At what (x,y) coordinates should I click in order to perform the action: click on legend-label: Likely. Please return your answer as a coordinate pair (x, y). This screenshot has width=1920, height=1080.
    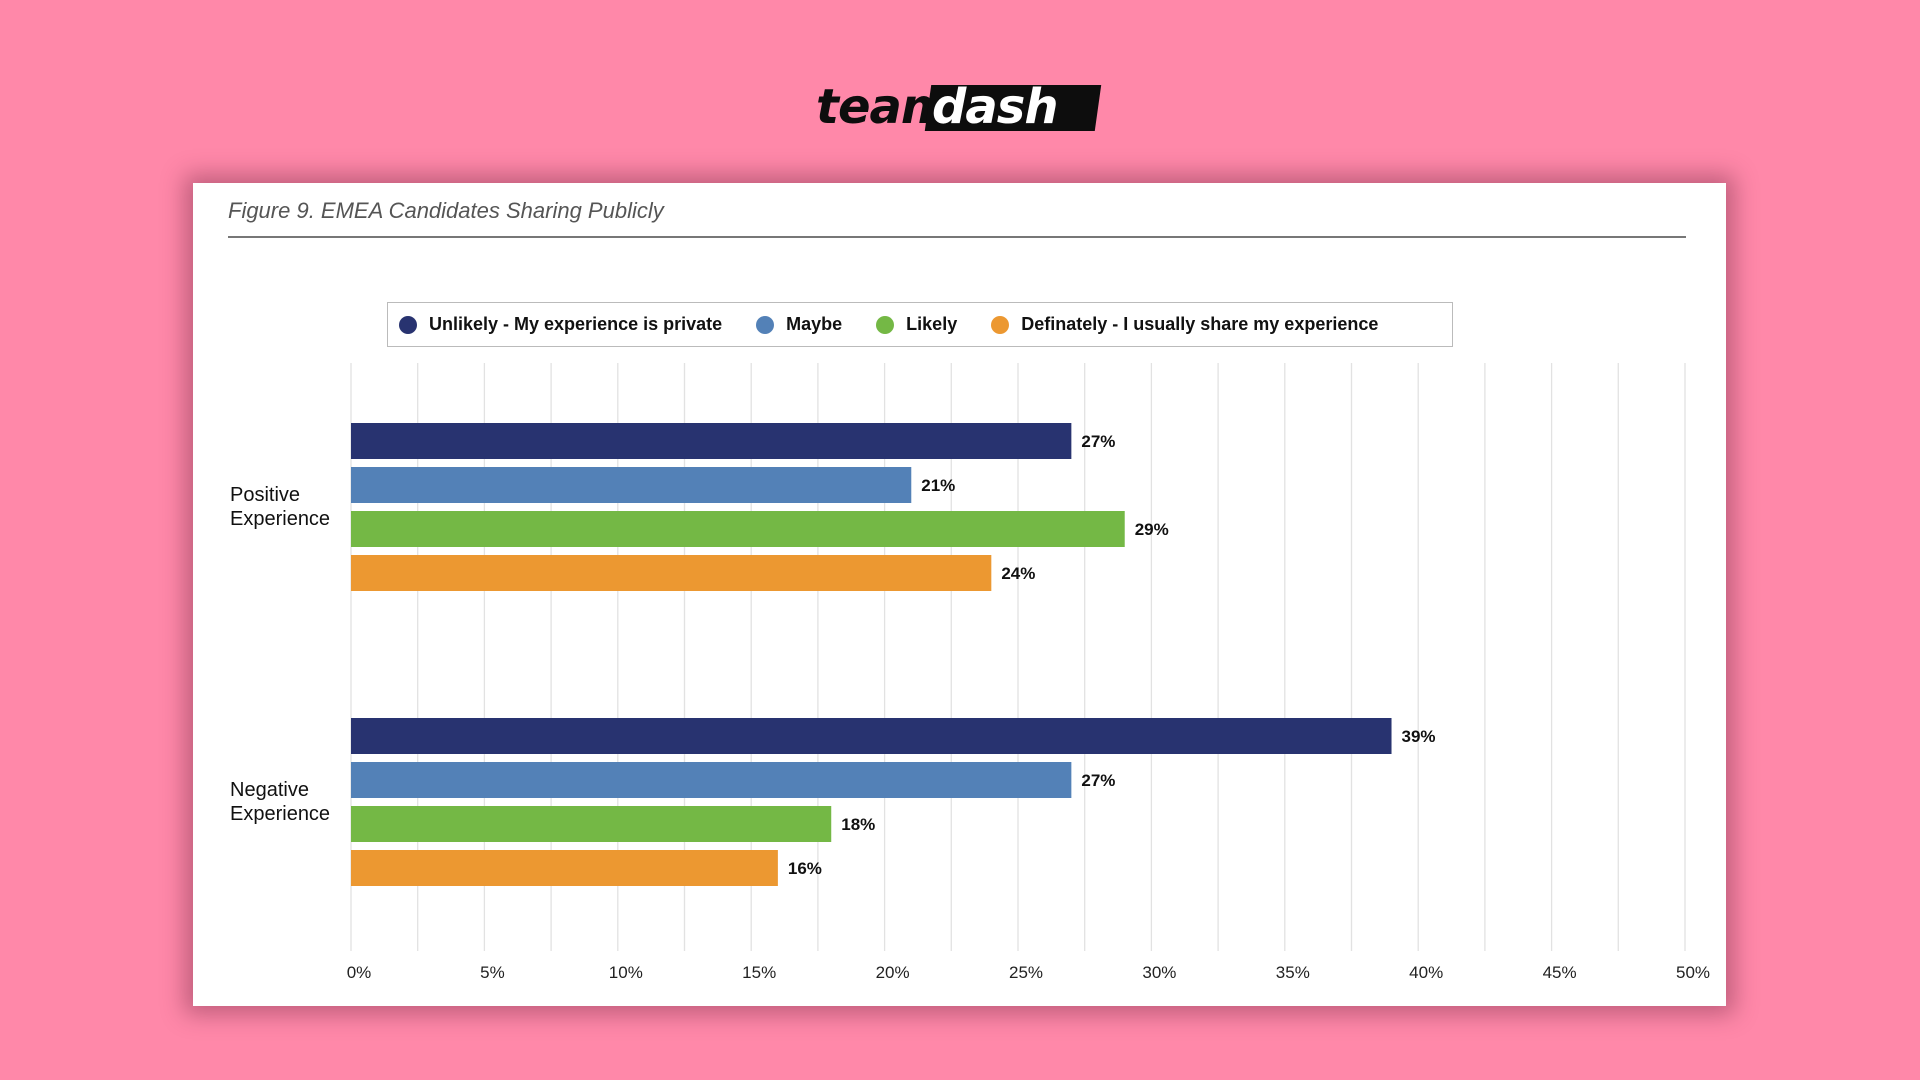
    Looking at the image, I should click on (932, 324).